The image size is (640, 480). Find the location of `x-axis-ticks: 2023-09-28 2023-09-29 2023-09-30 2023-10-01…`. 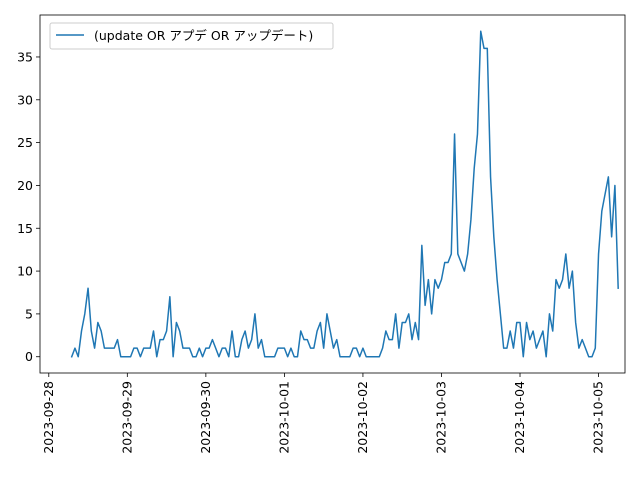

x-axis-ticks: 2023-09-28 2023-09-29 2023-09-30 2023-10-01… is located at coordinates (323, 413).